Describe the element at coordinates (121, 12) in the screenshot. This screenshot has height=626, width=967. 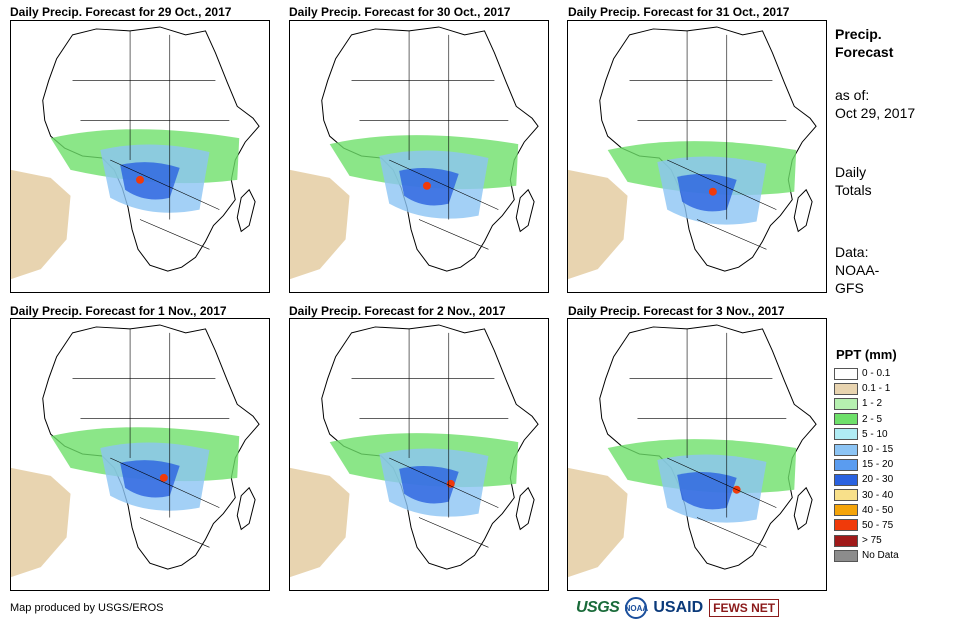
I see `panel-title-1: Daily Precip. Forecast for 29 Oct., 2017` at that location.